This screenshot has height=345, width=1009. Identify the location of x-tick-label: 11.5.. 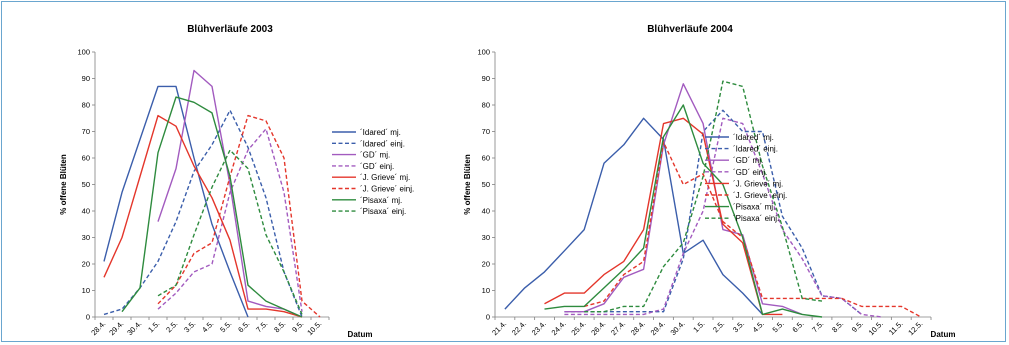
(896, 328).